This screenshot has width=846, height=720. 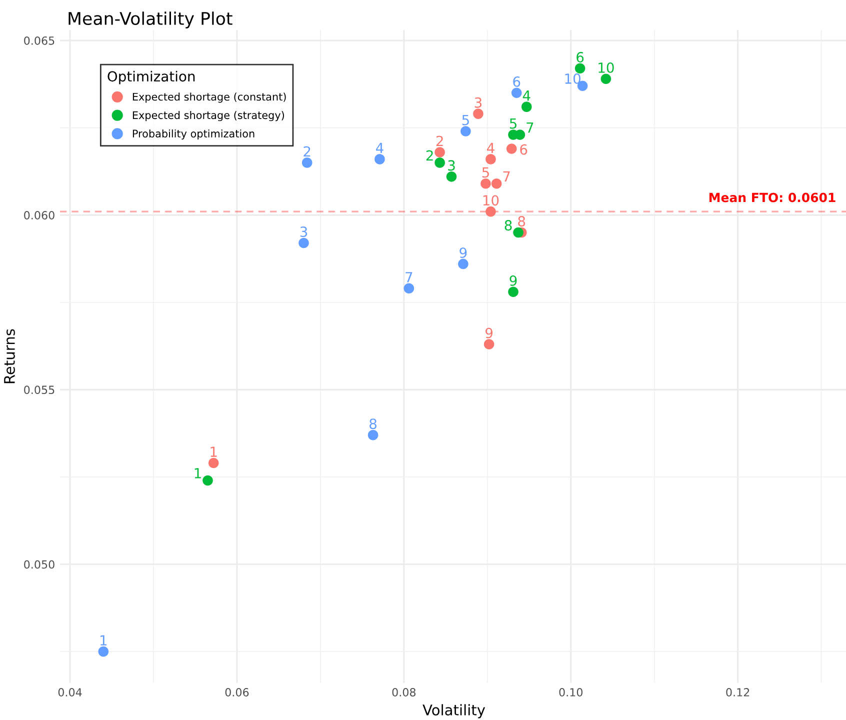 What do you see at coordinates (39, 40) in the screenshot?
I see `y-tick-label: 0.065` at bounding box center [39, 40].